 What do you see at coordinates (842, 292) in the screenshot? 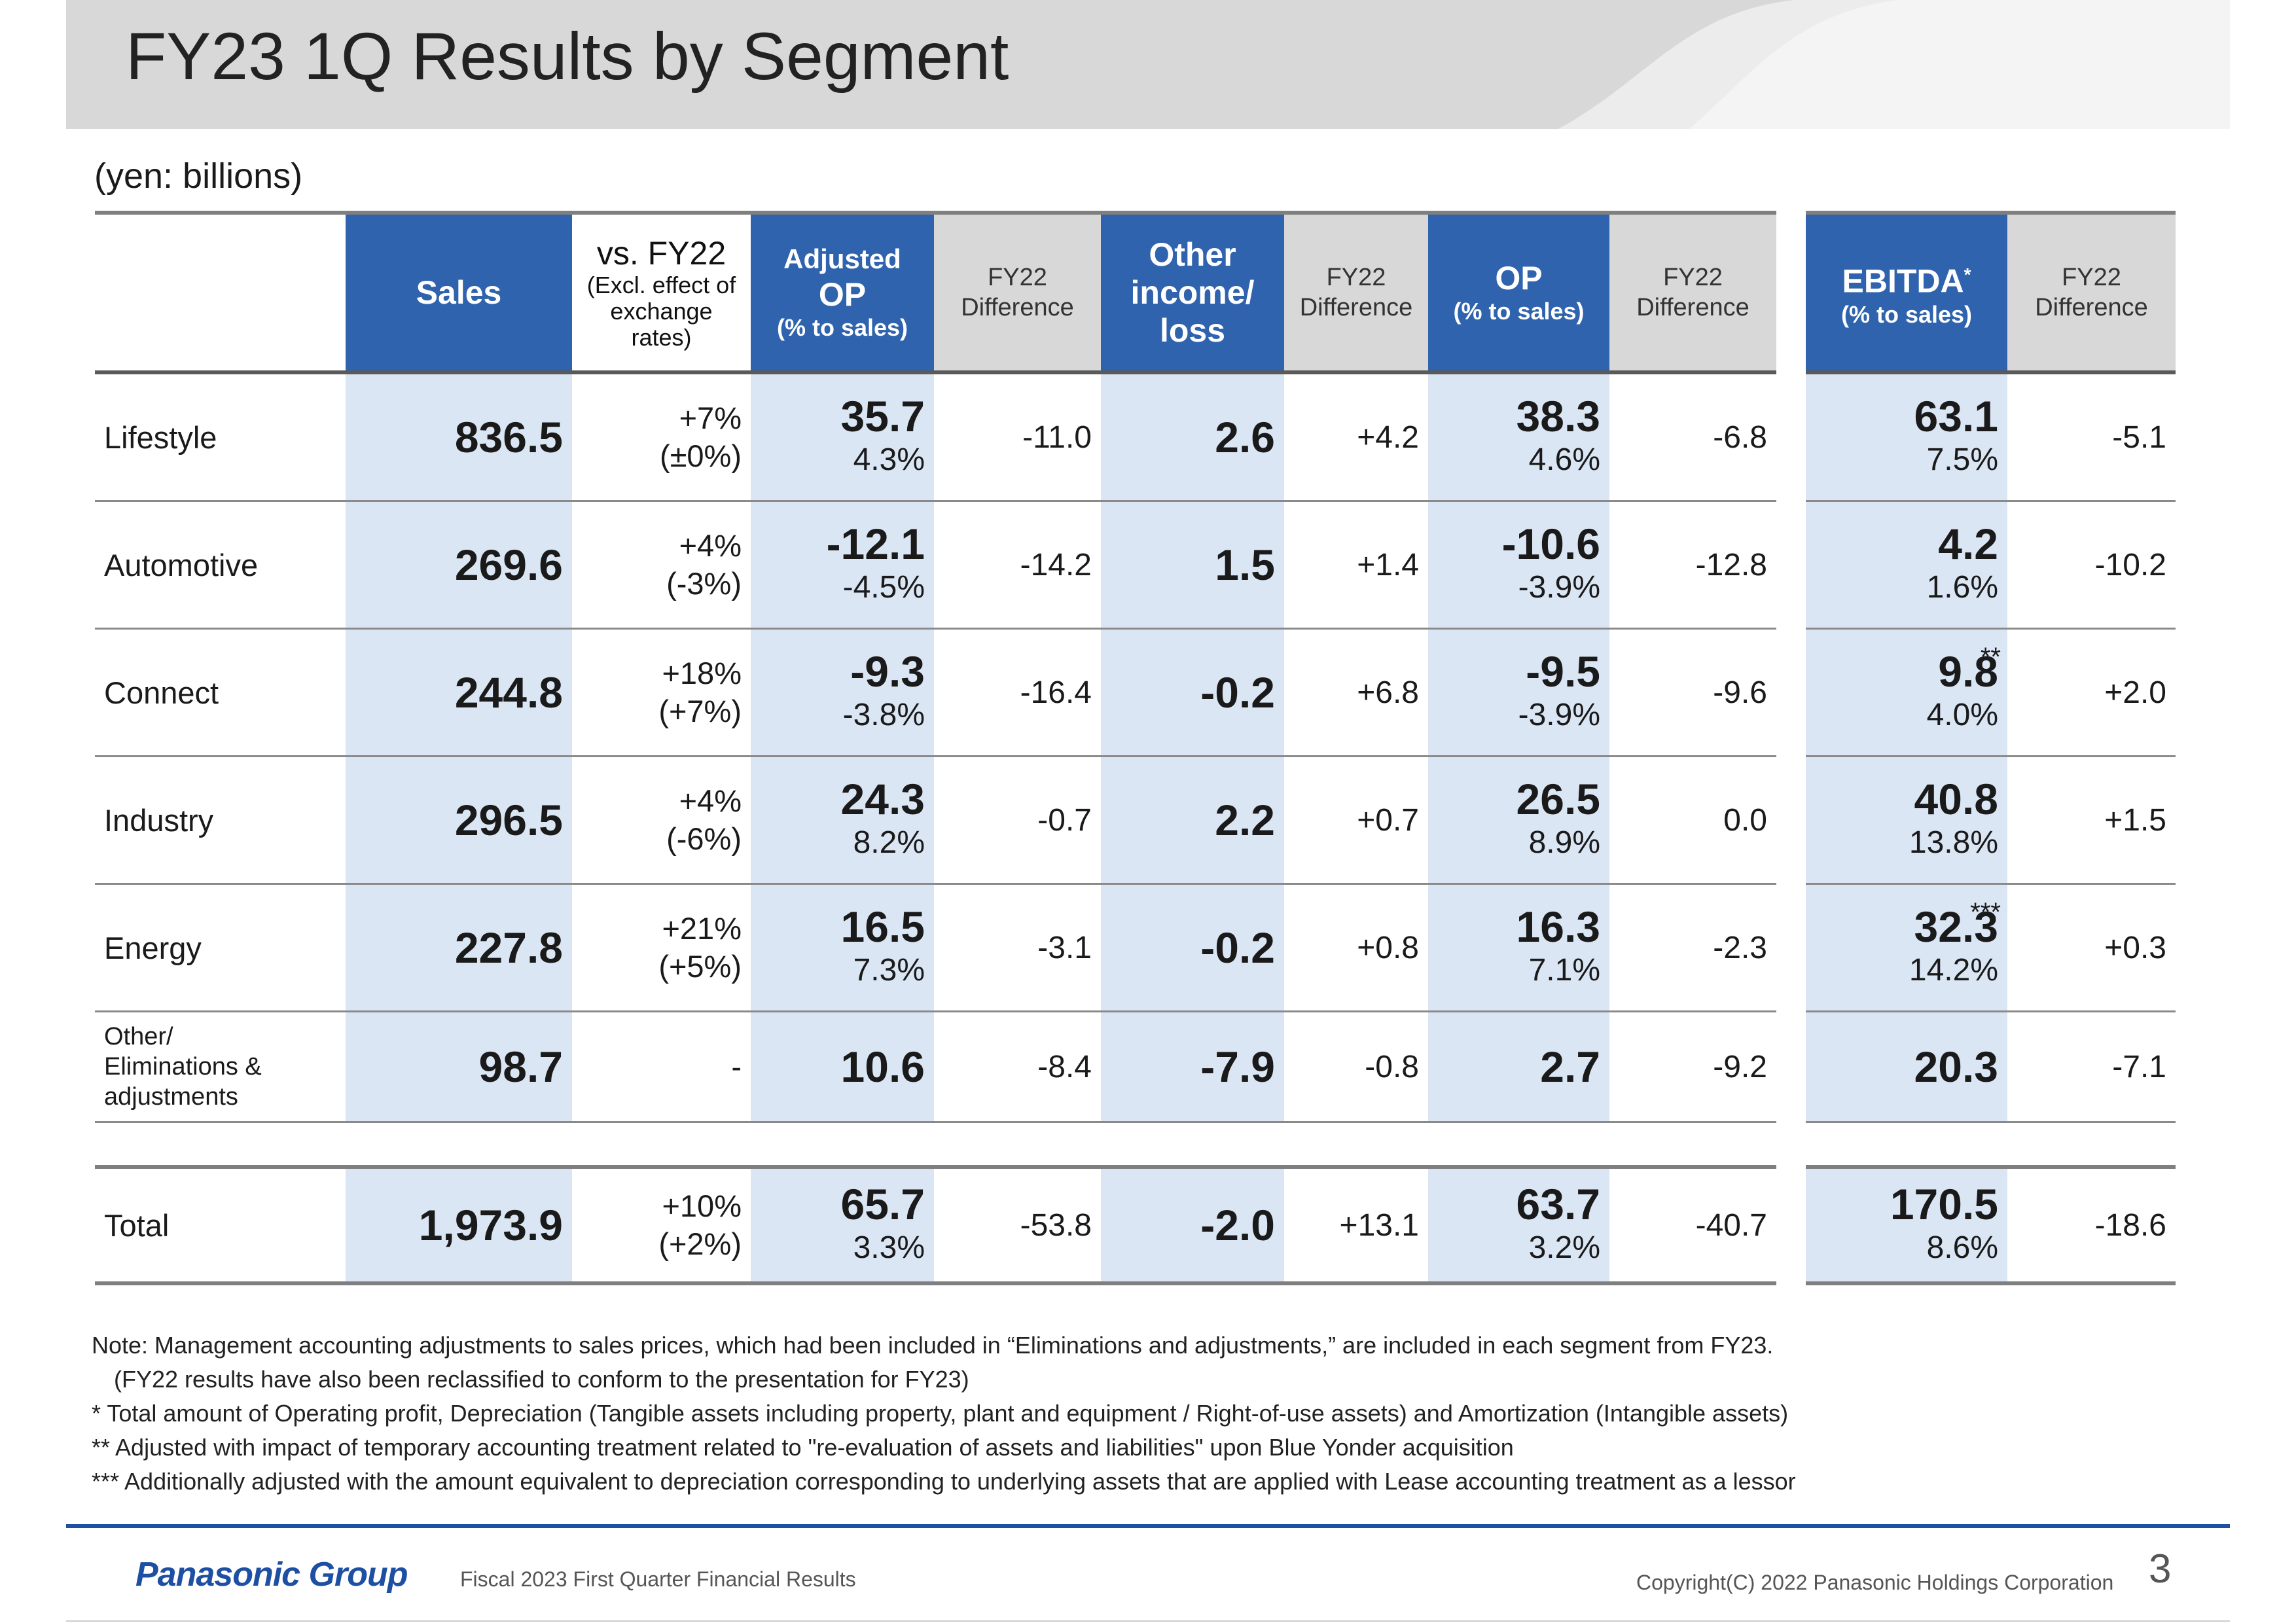
I see `header-adjusted-op: Adjusted OP (% to sales)` at bounding box center [842, 292].